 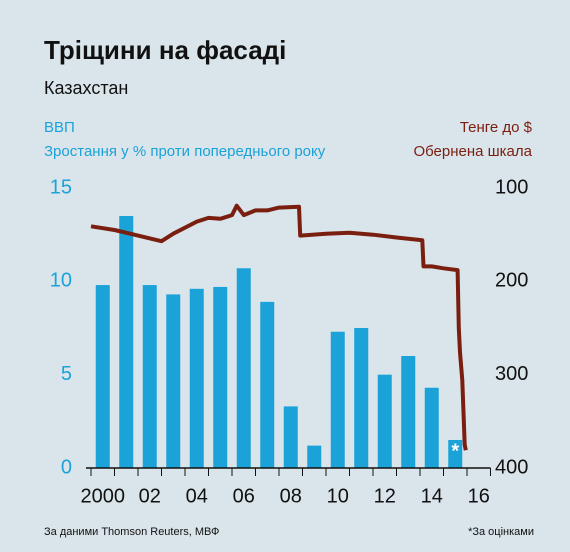 What do you see at coordinates (66, 374) in the screenshot?
I see `y-tick-label: 5` at bounding box center [66, 374].